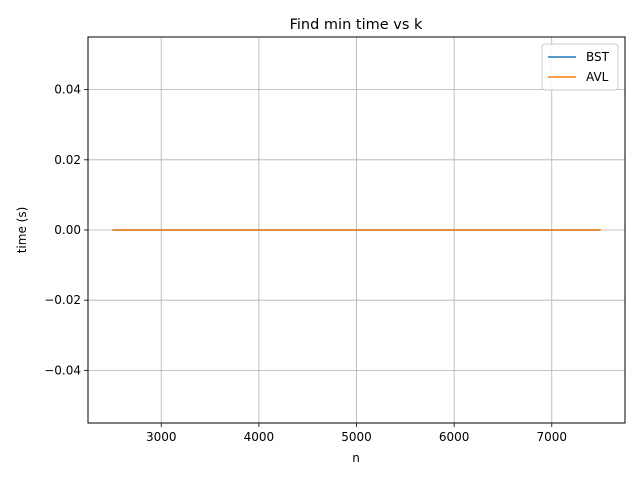 The height and width of the screenshot is (480, 640). I want to click on legend-box, so click(580, 67).